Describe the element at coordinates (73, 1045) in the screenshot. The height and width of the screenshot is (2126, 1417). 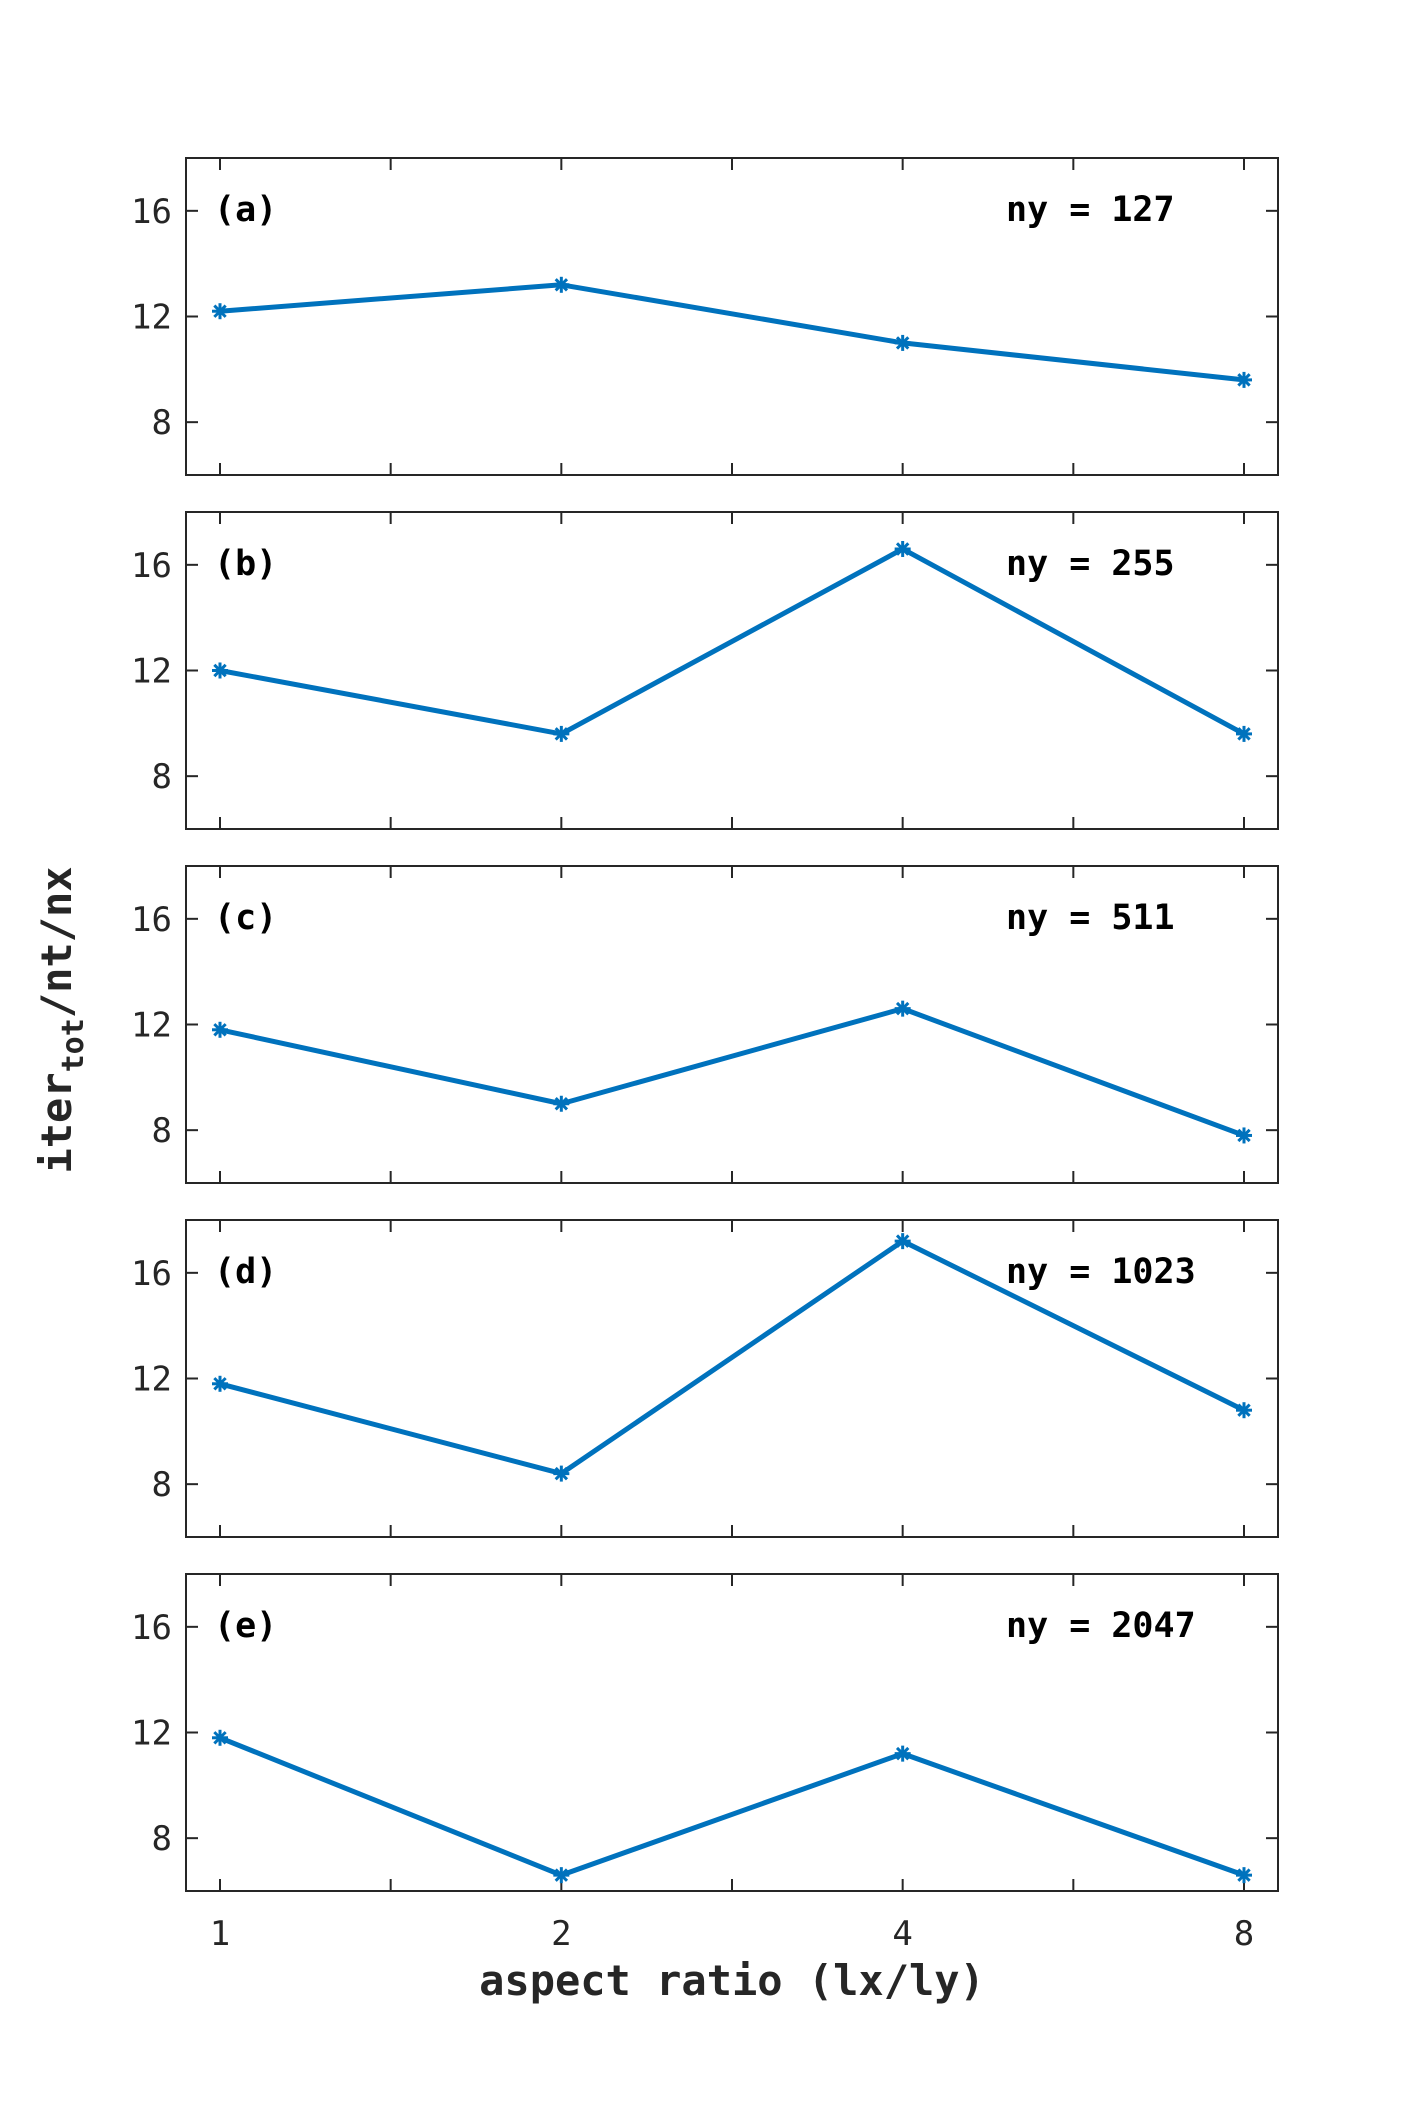
I see `y-axis-title-sub: tot` at that location.